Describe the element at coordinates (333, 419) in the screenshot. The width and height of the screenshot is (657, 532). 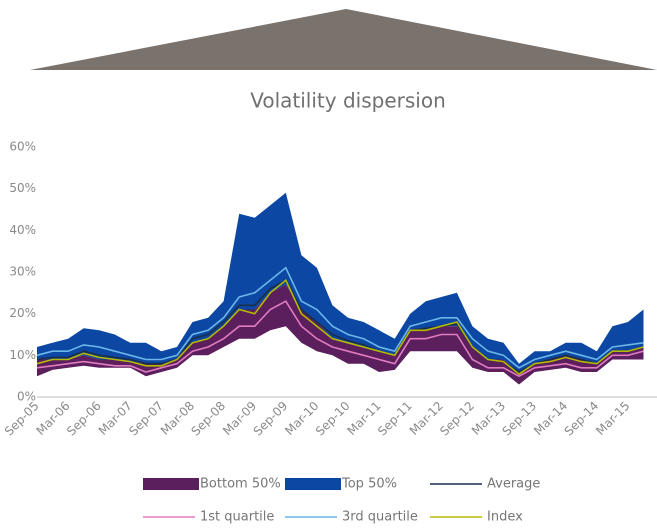
I see `x-tick-label: Sep-10` at that location.